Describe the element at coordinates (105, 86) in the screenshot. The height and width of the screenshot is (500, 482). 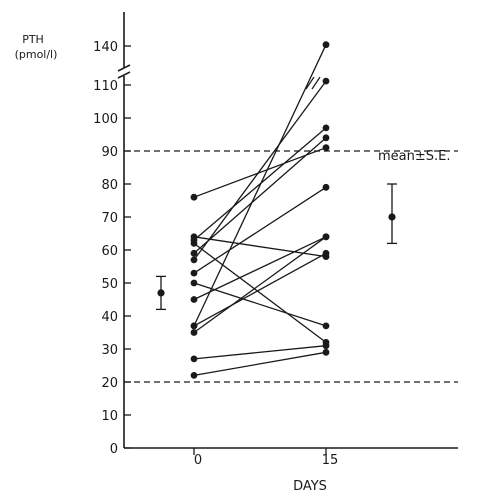
I see `y-tick-label: 110` at that location.